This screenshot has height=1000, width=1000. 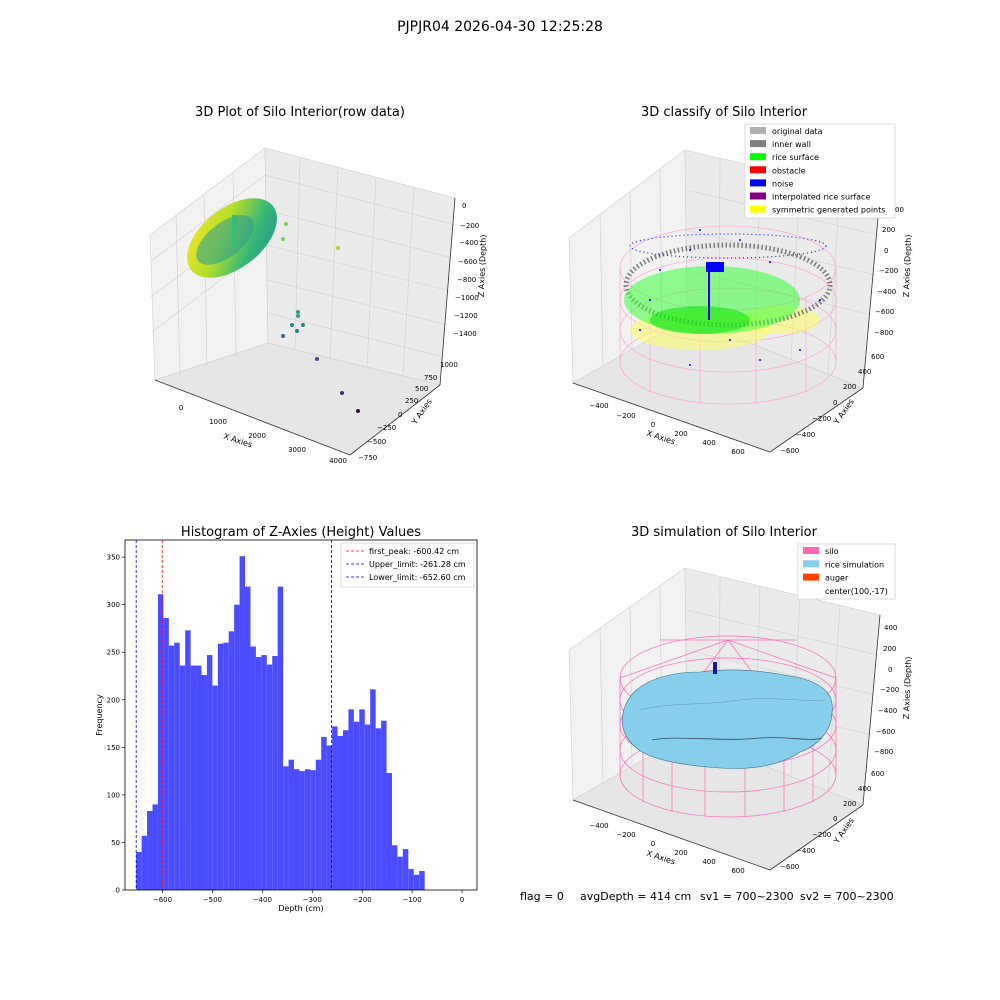 What do you see at coordinates (724, 532) in the screenshot?
I see `chart-title: 3D simulation of Silo Interior` at bounding box center [724, 532].